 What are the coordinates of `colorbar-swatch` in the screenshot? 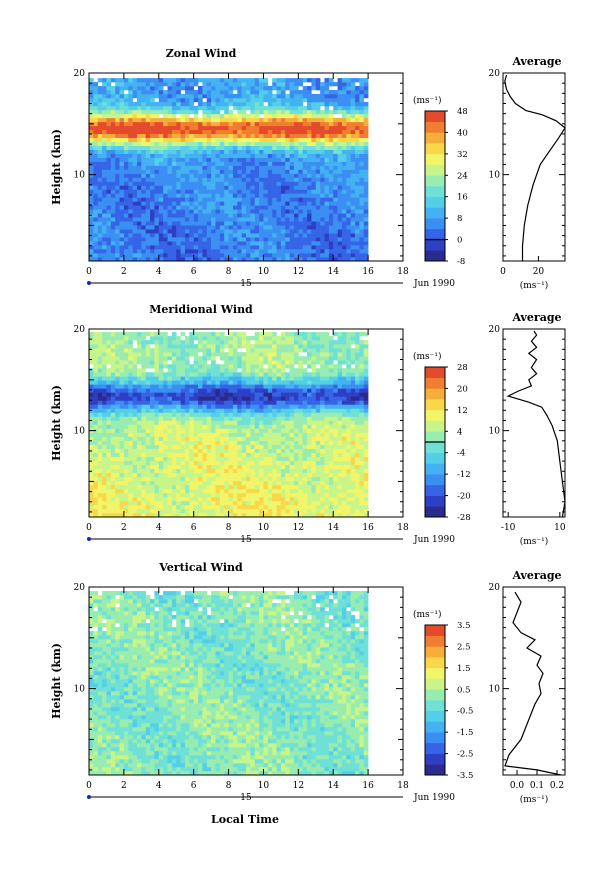 It's located at (435, 159).